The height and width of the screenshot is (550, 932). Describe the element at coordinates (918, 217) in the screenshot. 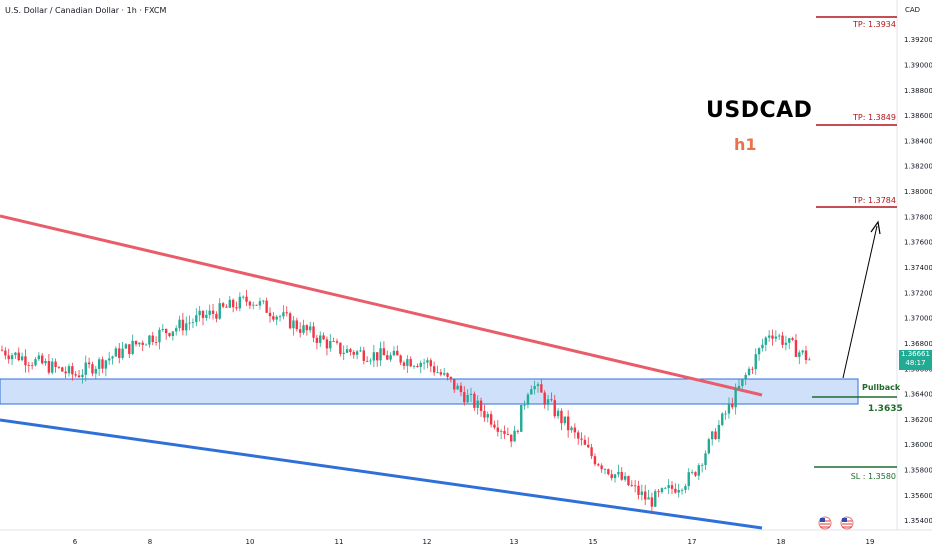

I see `price-tick-label: 1.37800` at that location.